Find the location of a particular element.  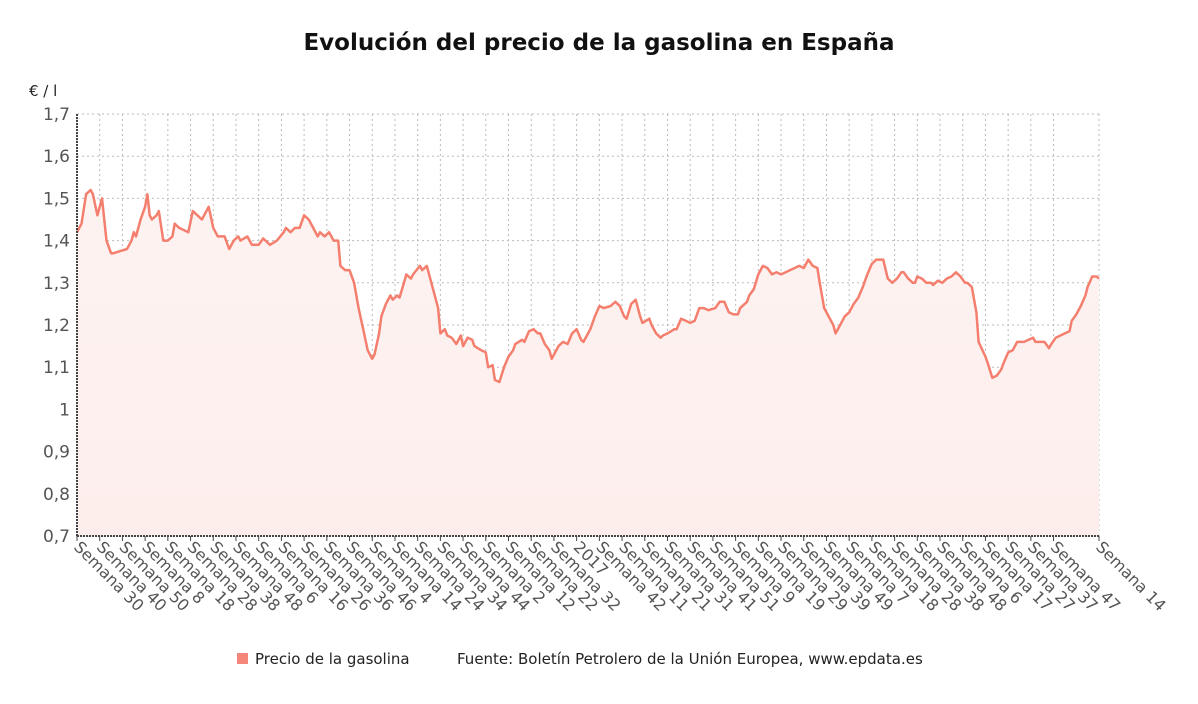

y-tick-label: 1,6 is located at coordinates (56, 157).